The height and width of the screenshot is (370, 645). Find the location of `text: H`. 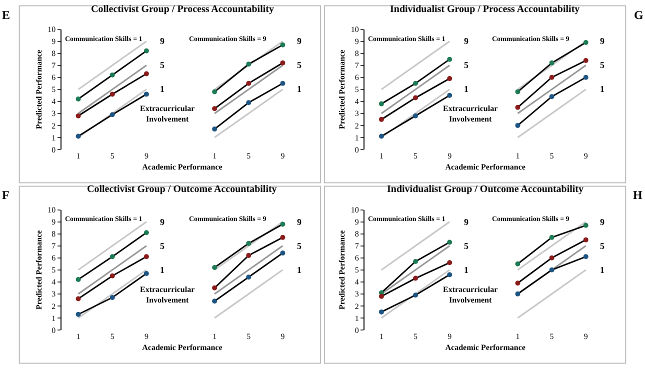

text: H is located at coordinates (638, 195).